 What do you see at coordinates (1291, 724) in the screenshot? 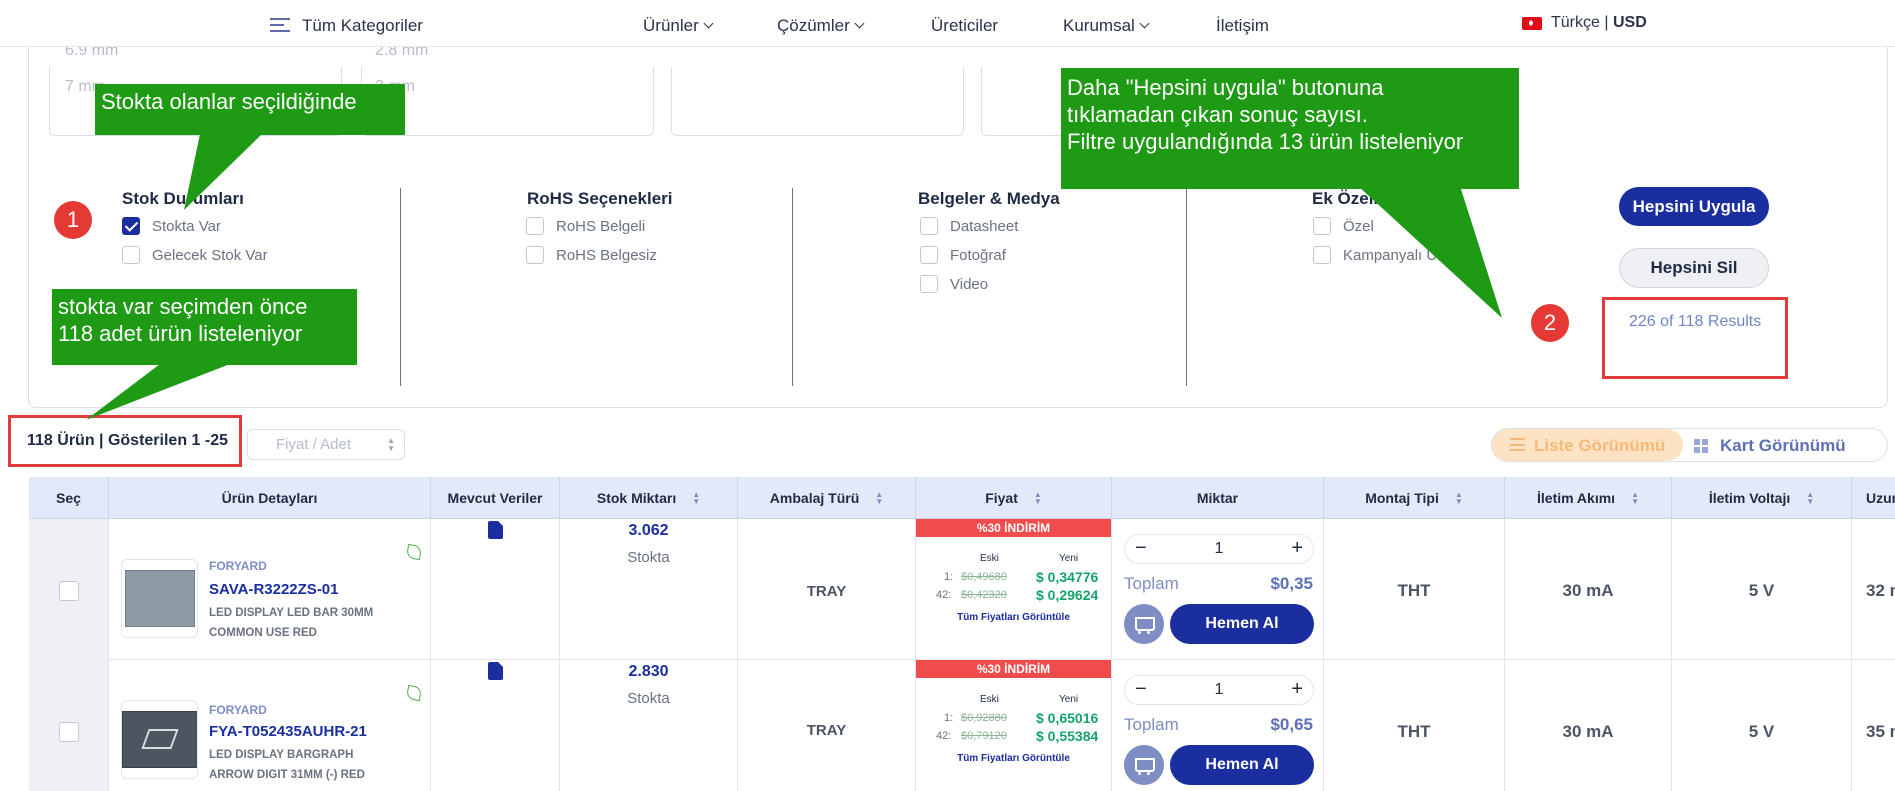
I see `total-value: $0,65` at bounding box center [1291, 724].